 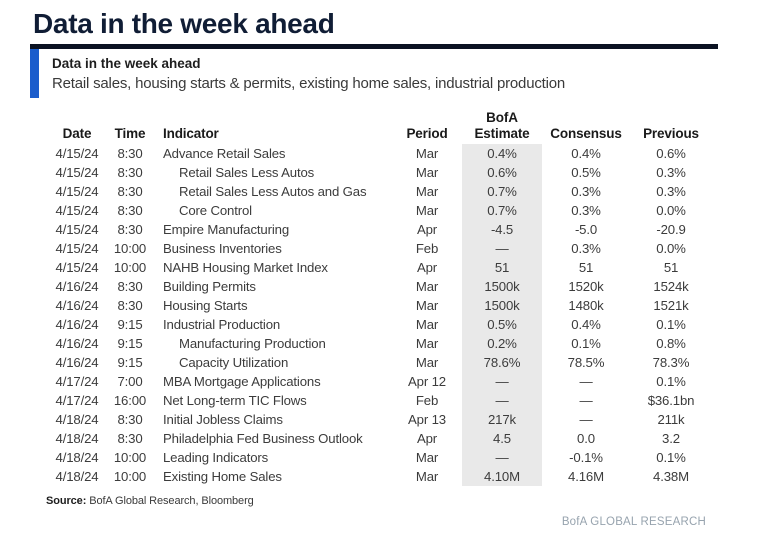 I want to click on source-line: Source: BofA Global Research, Bloomberg, so click(x=382, y=501).